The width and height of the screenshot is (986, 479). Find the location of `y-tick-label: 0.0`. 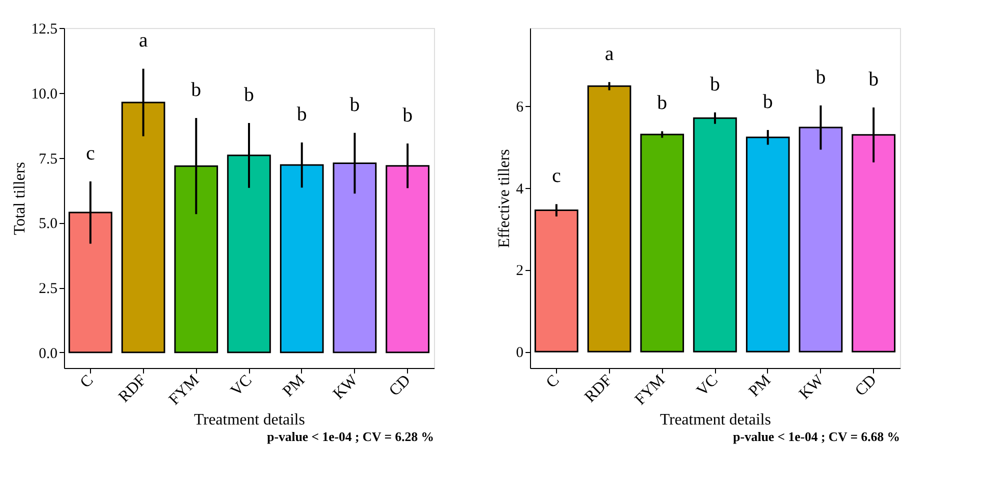

y-tick-label: 0.0 is located at coordinates (48, 354).